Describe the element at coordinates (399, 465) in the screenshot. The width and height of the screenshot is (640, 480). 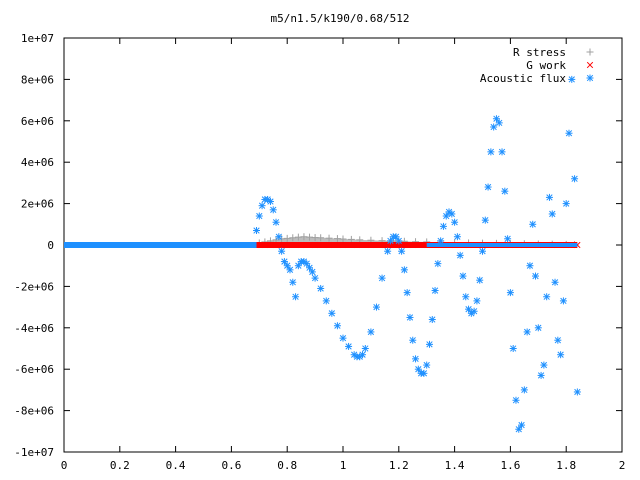
I see `x-tick-label: 1.2` at that location.